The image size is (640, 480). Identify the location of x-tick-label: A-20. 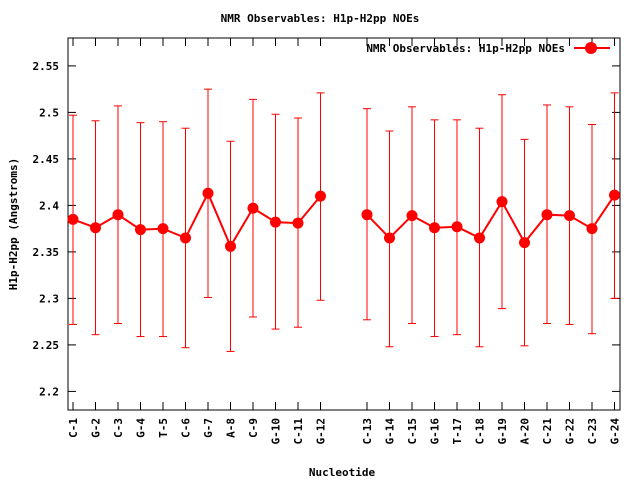
(525, 431).